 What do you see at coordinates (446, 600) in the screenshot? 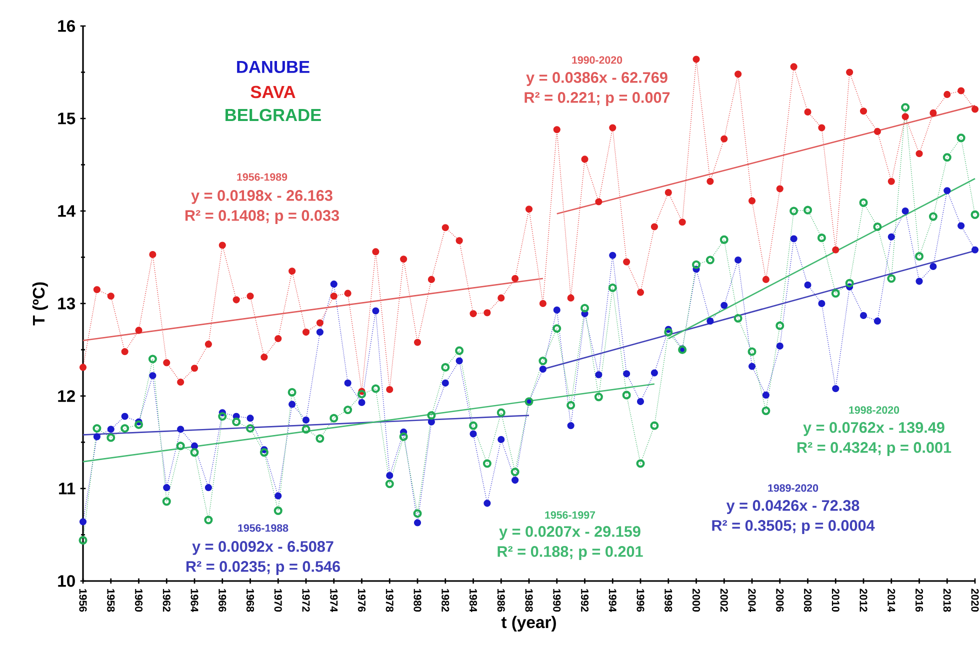
I see `x-tick-label: 1982` at bounding box center [446, 600].